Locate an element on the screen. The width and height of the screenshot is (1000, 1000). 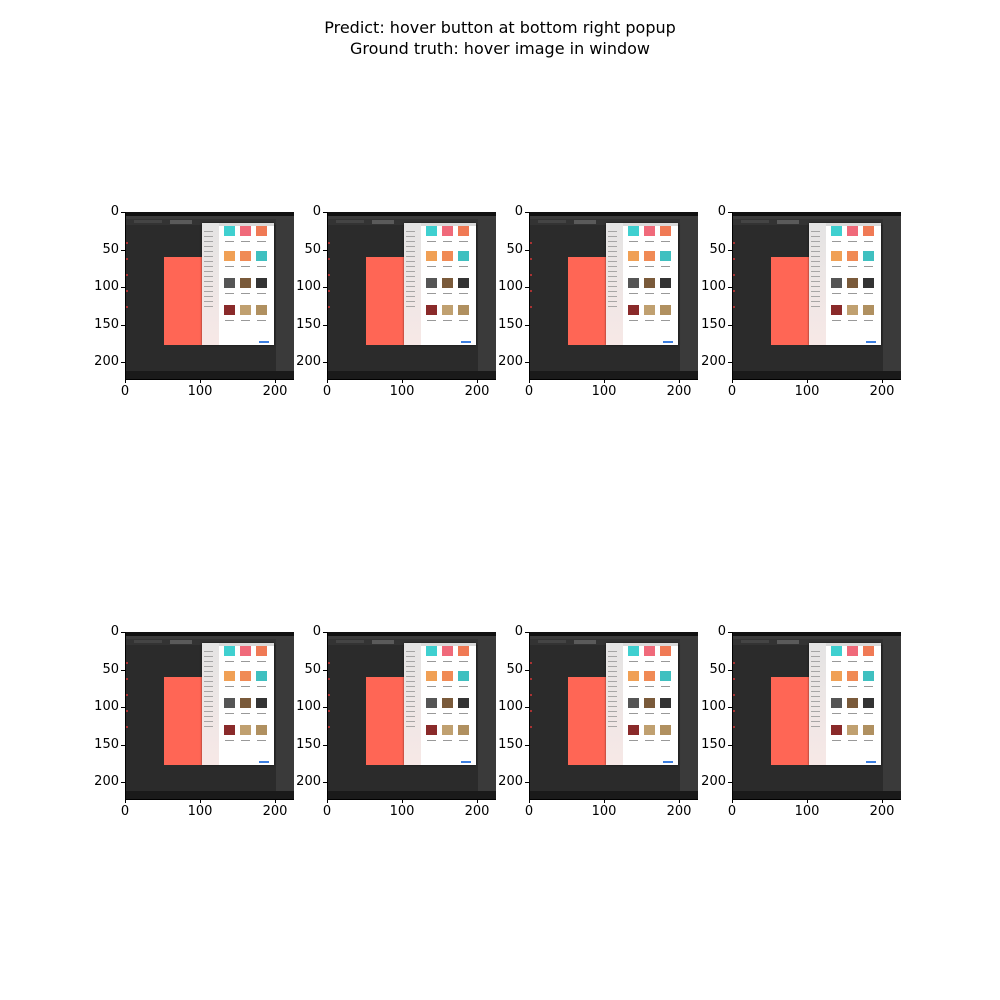
menu-bar is located at coordinates (412, 214).